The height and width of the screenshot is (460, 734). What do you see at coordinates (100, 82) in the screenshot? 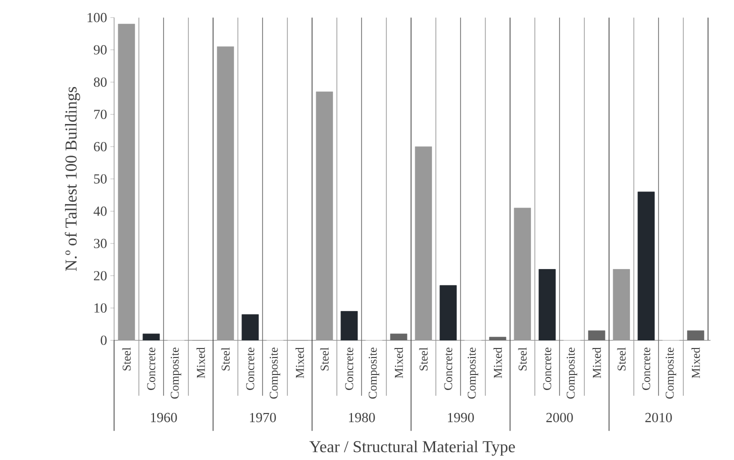
I see `y-tick-label: 80` at bounding box center [100, 82].